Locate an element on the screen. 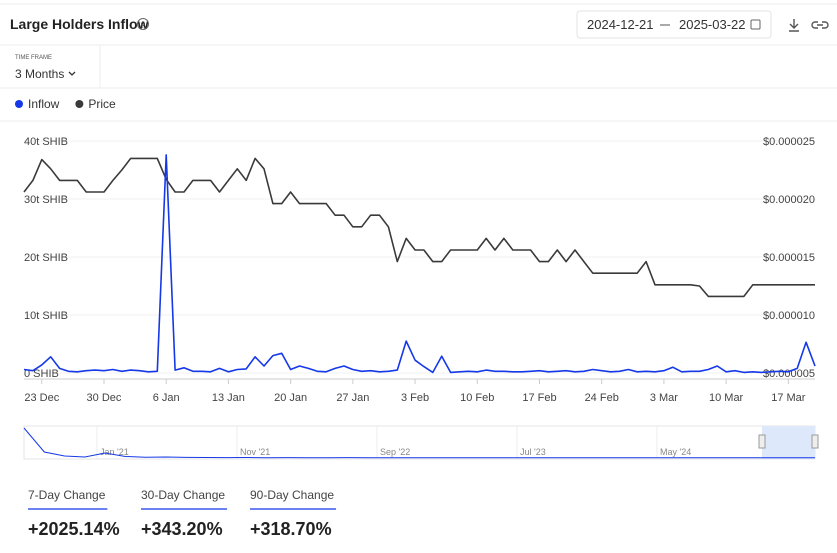  x-tick-label: 30 Dec is located at coordinates (104, 398).